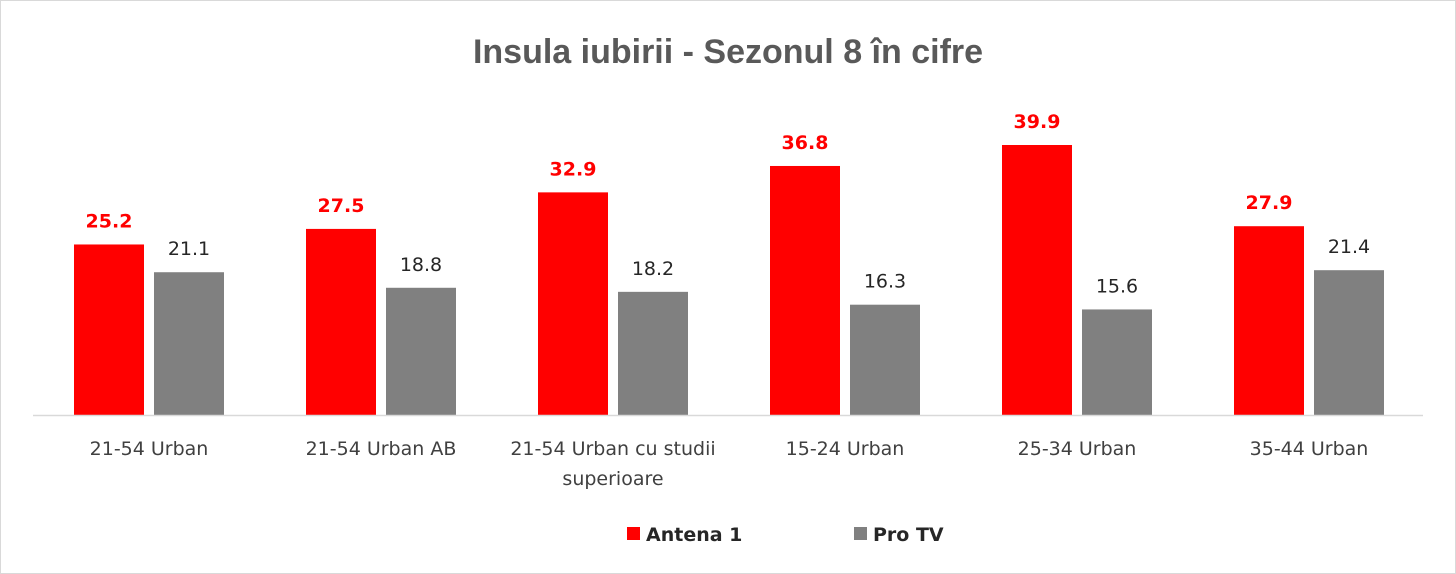 The width and height of the screenshot is (1456, 574). What do you see at coordinates (1309, 449) in the screenshot?
I see `category-label-5: 35-44 Urban` at bounding box center [1309, 449].